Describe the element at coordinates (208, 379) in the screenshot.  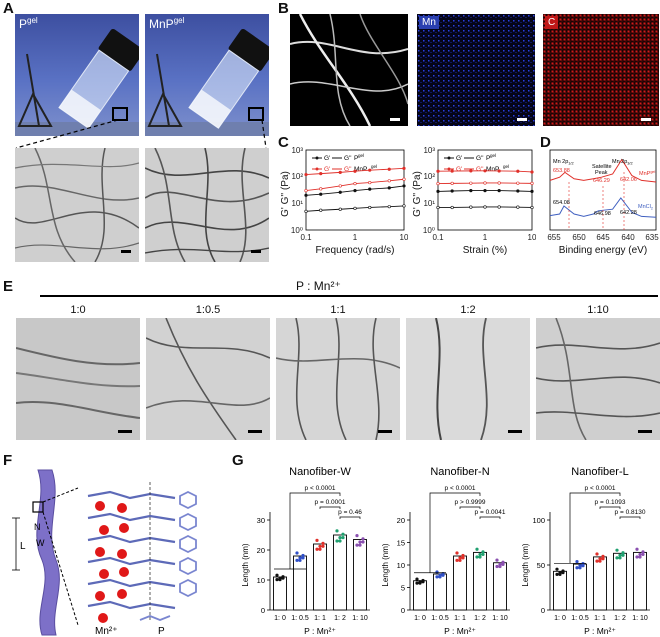
I see `tem-image-ratio-1-0.5` at that location.